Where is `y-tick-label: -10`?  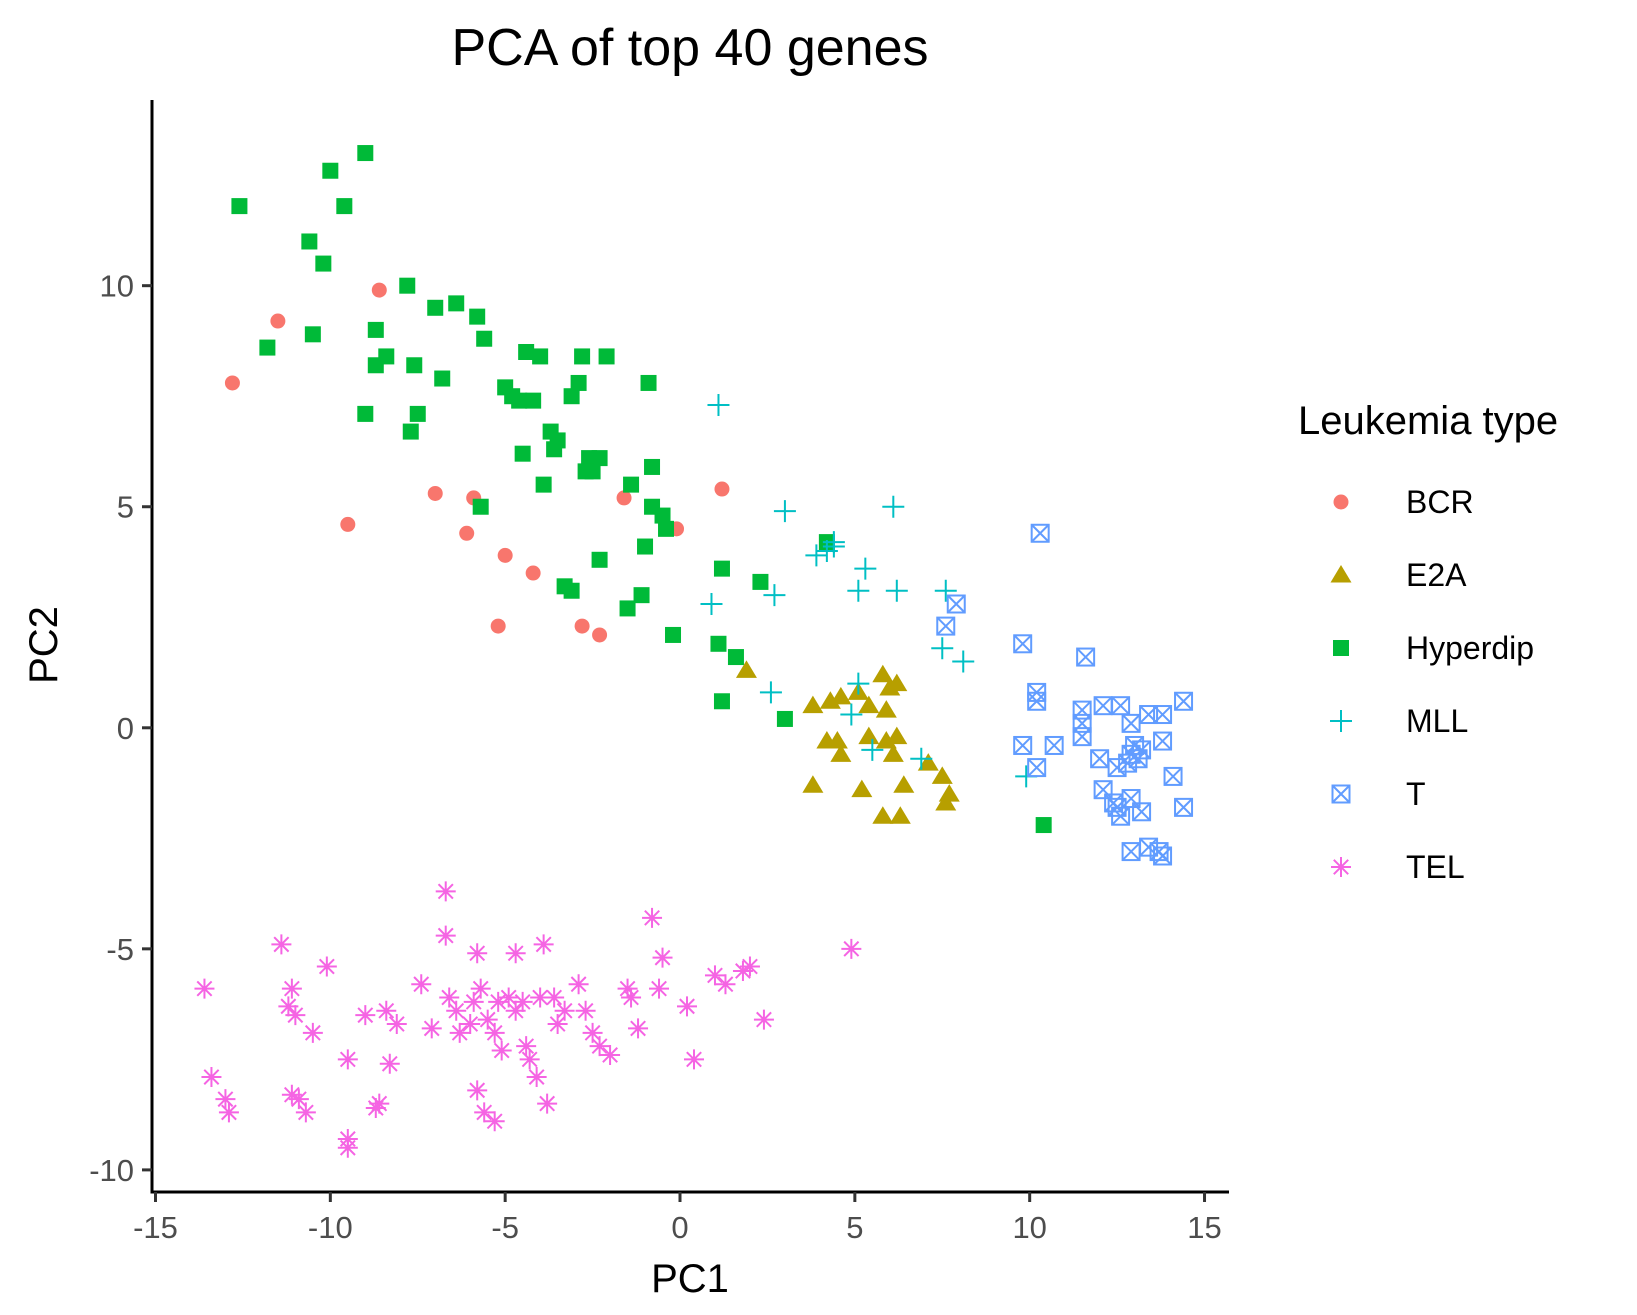
y-tick-label: -10 is located at coordinates (111, 1170).